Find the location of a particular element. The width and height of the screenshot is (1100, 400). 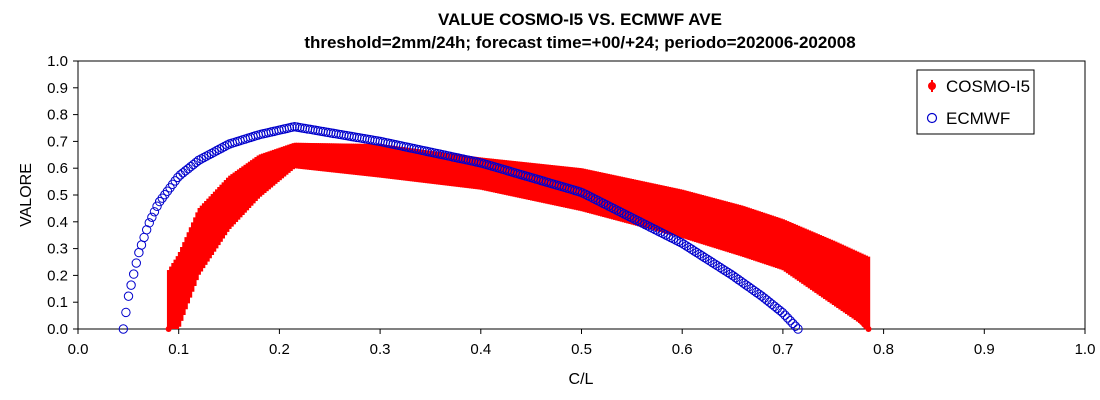

x-axis-label: C/L is located at coordinates (581, 379).